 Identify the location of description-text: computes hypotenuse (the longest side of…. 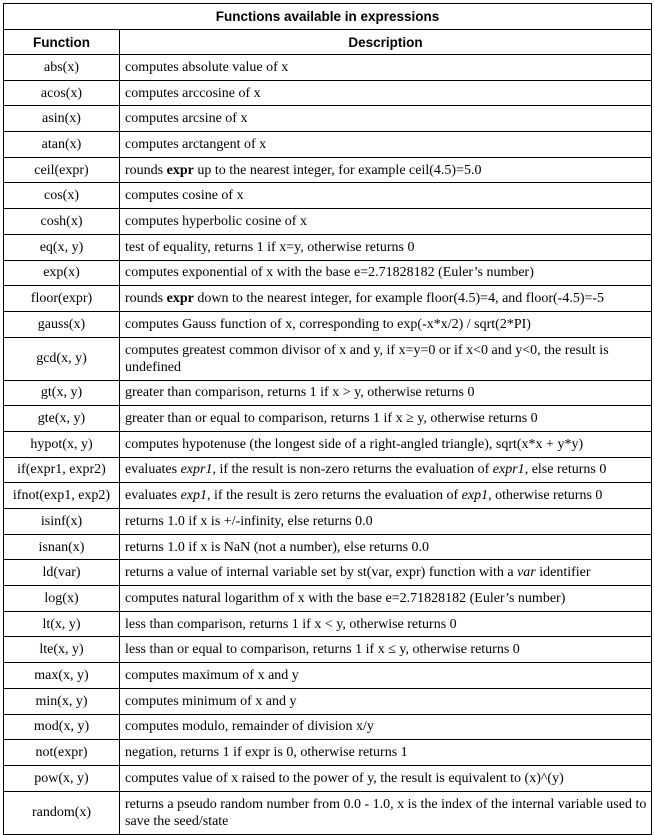
(354, 444).